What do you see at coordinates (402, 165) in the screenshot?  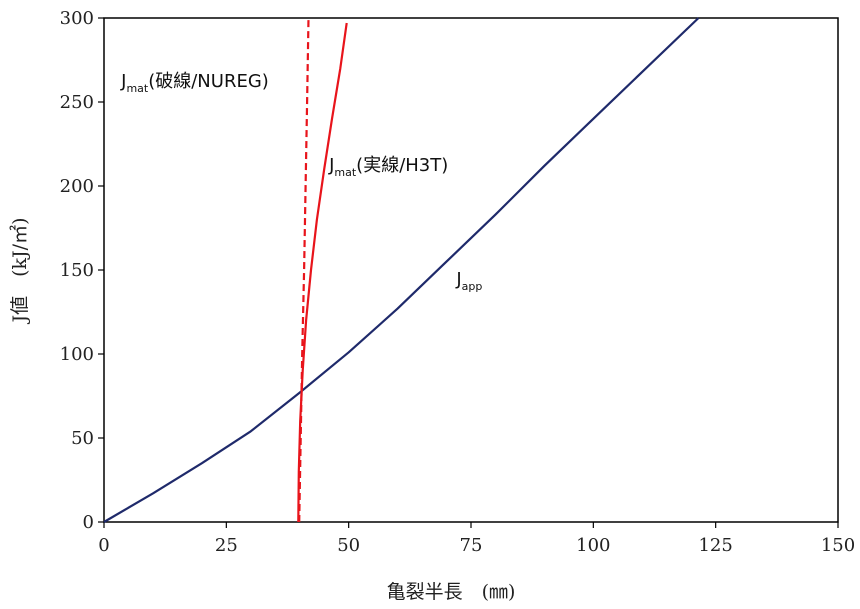 I see `curve-label-rest: (実線/H3T)` at bounding box center [402, 165].